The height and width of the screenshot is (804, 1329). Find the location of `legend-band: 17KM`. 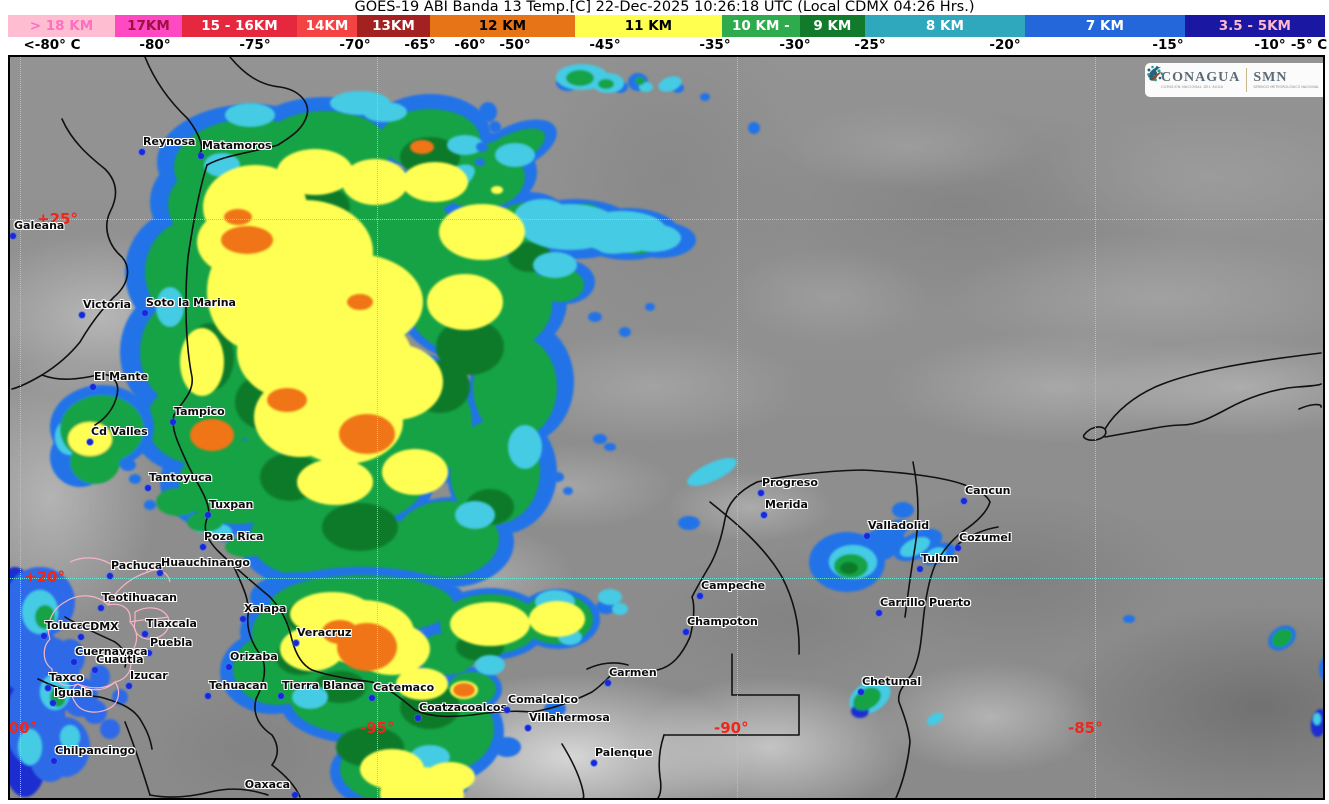

legend-band: 17KM is located at coordinates (148, 26).